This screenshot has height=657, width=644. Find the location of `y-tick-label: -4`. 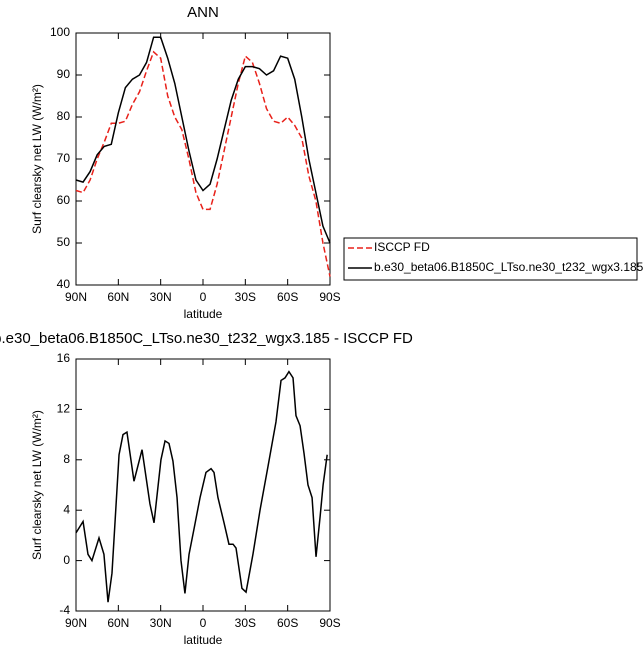

y-tick-label: -4 is located at coordinates (64, 610).